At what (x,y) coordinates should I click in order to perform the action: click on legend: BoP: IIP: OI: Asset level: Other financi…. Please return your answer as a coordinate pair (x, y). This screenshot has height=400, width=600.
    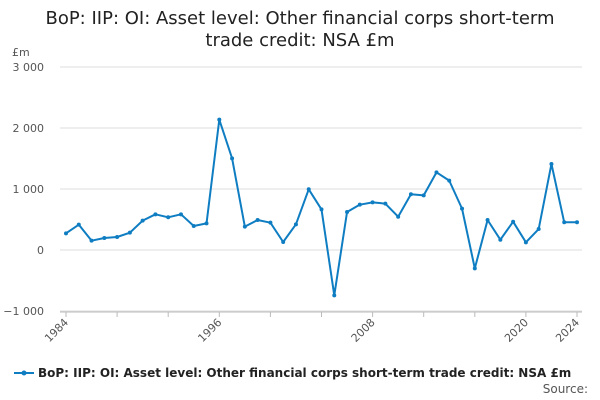
    Looking at the image, I should click on (292, 373).